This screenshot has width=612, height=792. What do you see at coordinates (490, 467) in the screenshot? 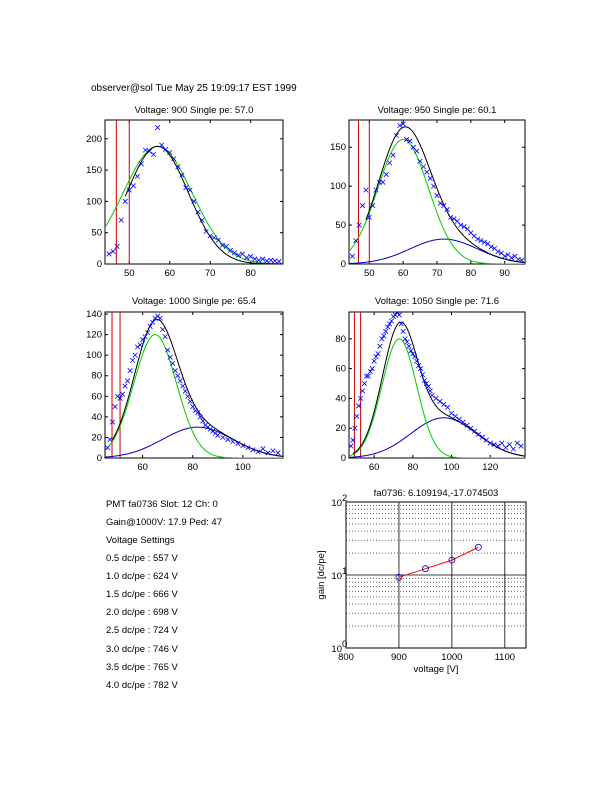
I see `x-tick-label: 120` at bounding box center [490, 467].